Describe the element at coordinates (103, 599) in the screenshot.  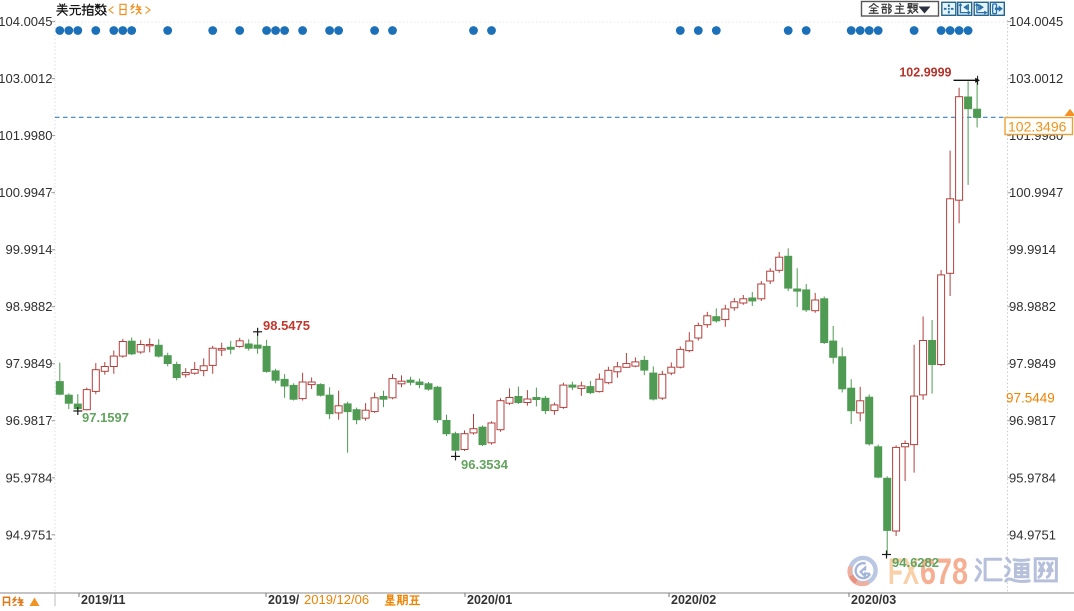
I see `svg-text: 2019/11` at that location.